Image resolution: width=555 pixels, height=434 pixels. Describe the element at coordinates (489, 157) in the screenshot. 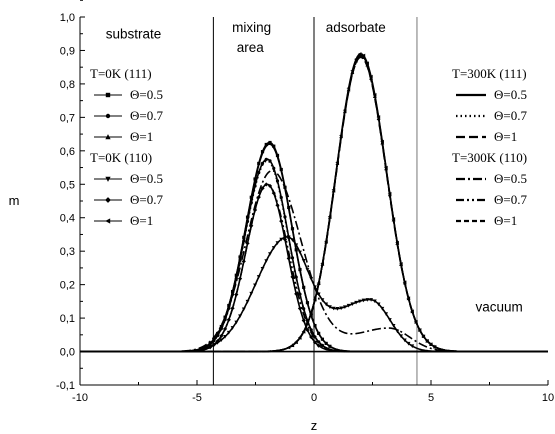

I see `legend-group-title: T=300K (110)` at that location.